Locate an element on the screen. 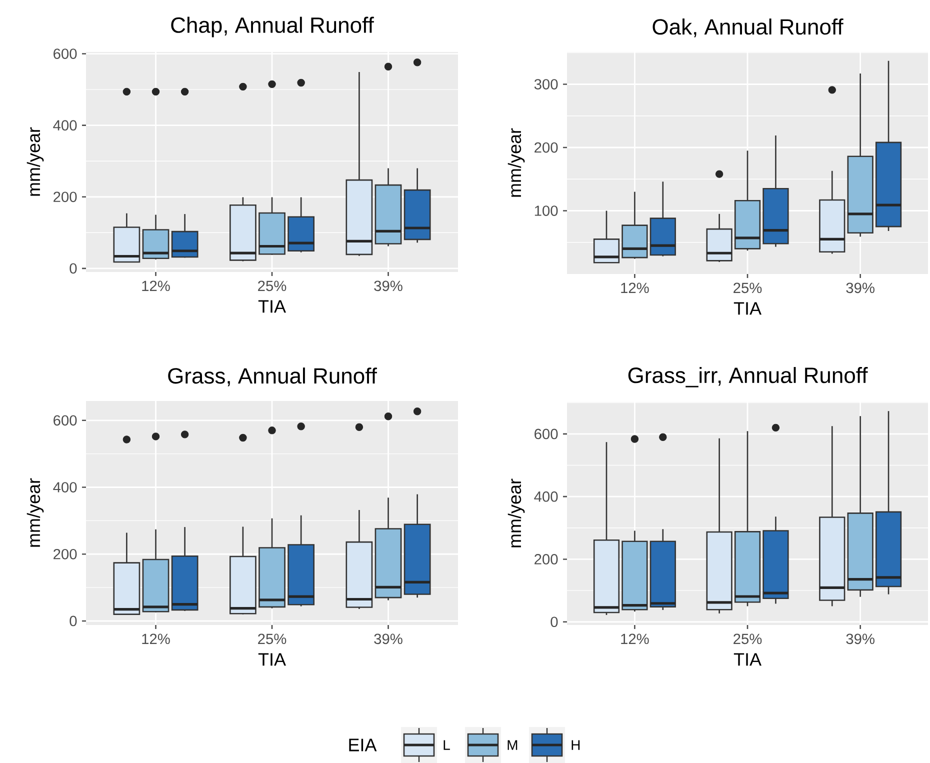 The width and height of the screenshot is (930, 763). legend-title: EIA is located at coordinates (363, 745).